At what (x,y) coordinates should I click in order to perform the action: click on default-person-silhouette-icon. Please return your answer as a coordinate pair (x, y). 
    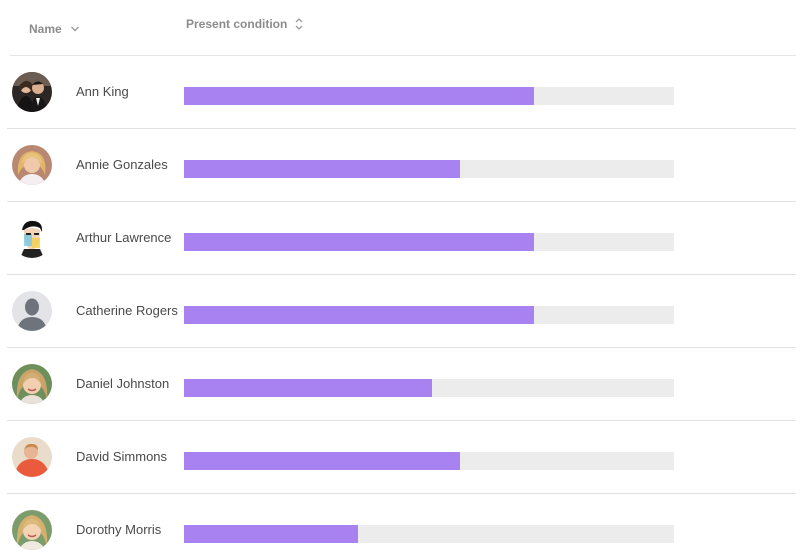
    Looking at the image, I should click on (32, 311).